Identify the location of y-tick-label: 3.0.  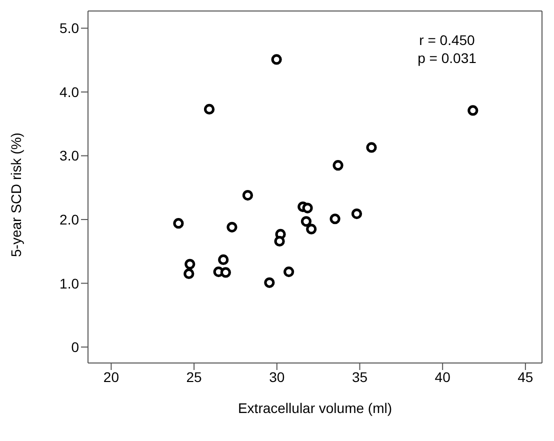
(70, 156).